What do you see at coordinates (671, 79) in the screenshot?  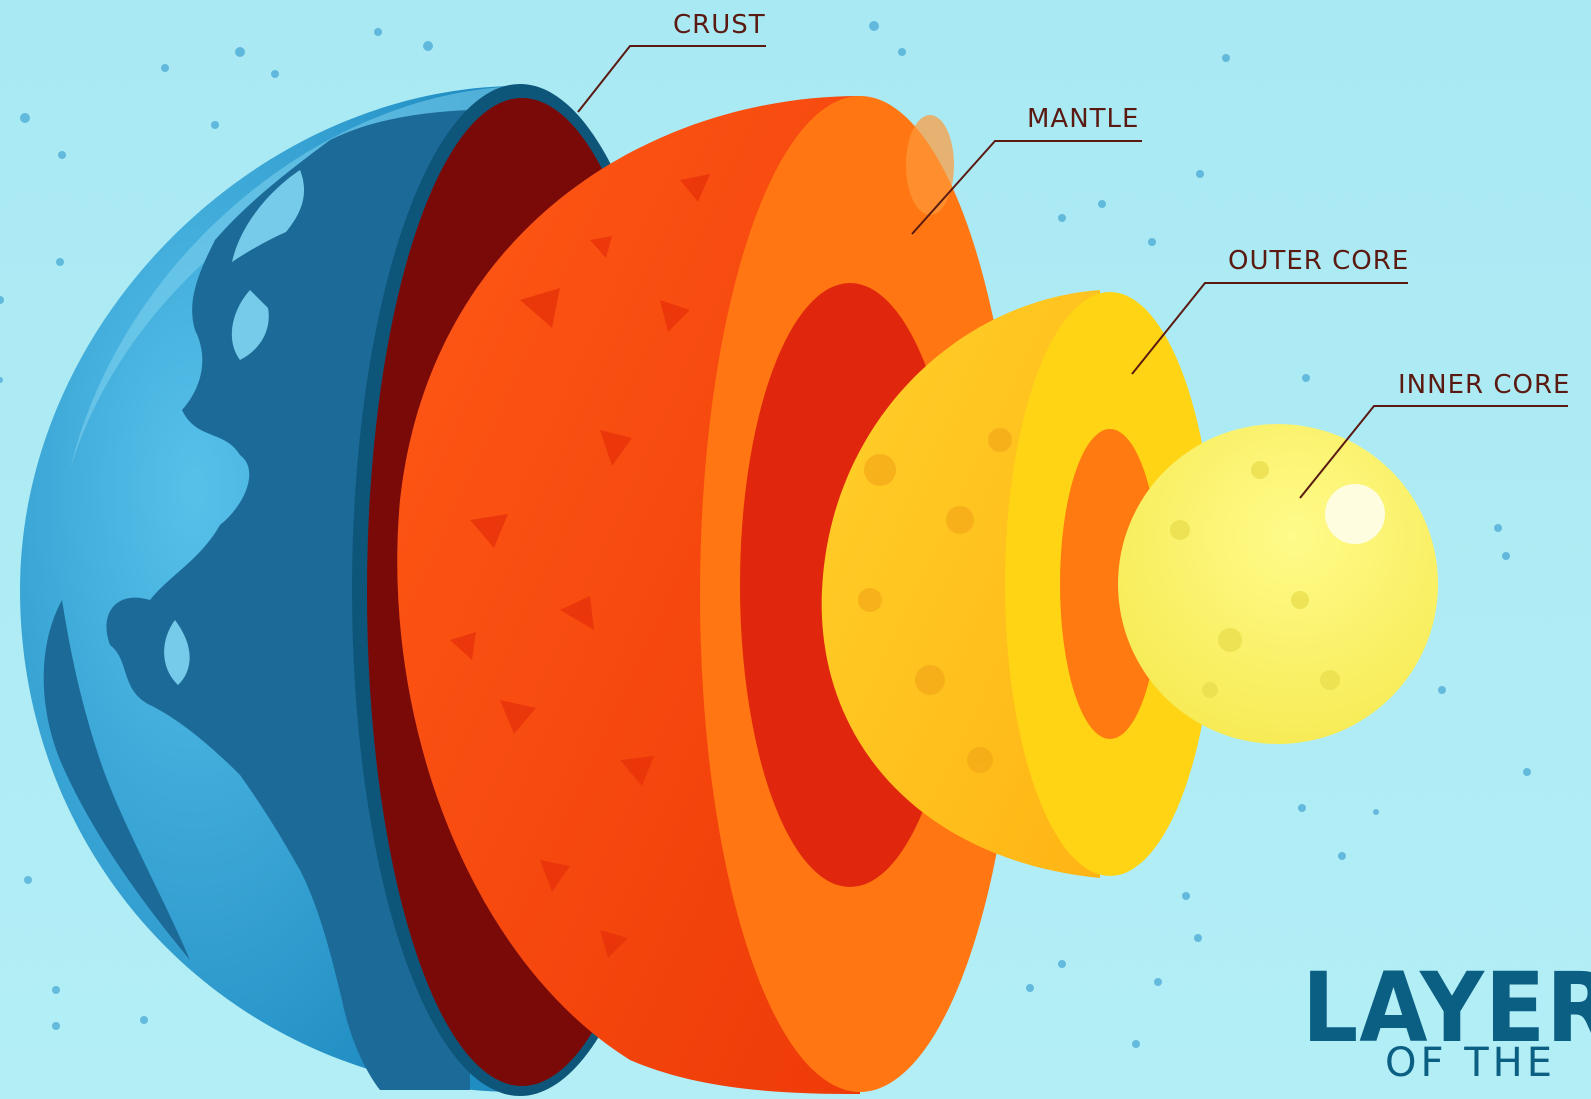 I see `crust-leader-line` at bounding box center [671, 79].